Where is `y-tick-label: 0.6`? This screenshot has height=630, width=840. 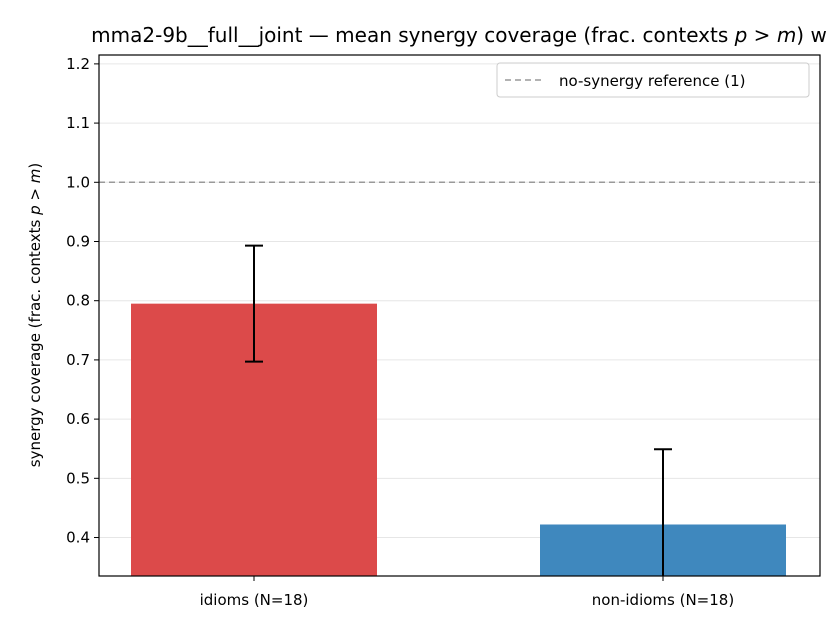
y-tick-label: 0.6 is located at coordinates (78, 419).